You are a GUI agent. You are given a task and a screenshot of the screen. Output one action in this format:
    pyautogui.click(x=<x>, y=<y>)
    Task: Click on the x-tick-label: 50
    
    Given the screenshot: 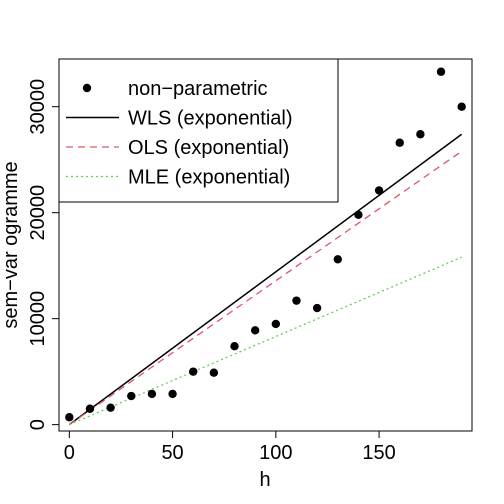 What is the action you would take?
    pyautogui.click(x=172, y=453)
    